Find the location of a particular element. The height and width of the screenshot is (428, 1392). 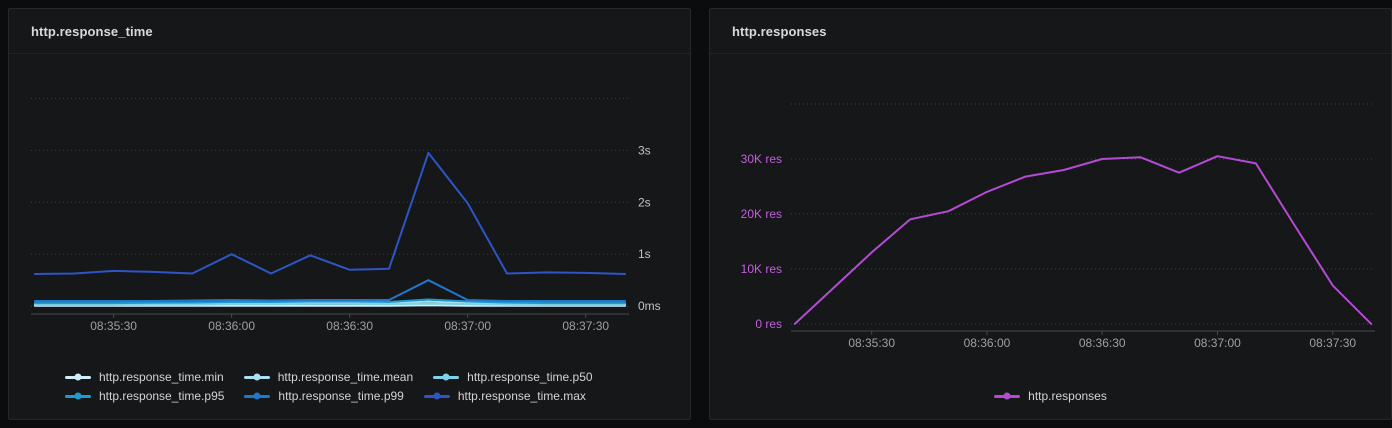

series-line-http.response_time.p50 is located at coordinates (330, 304).